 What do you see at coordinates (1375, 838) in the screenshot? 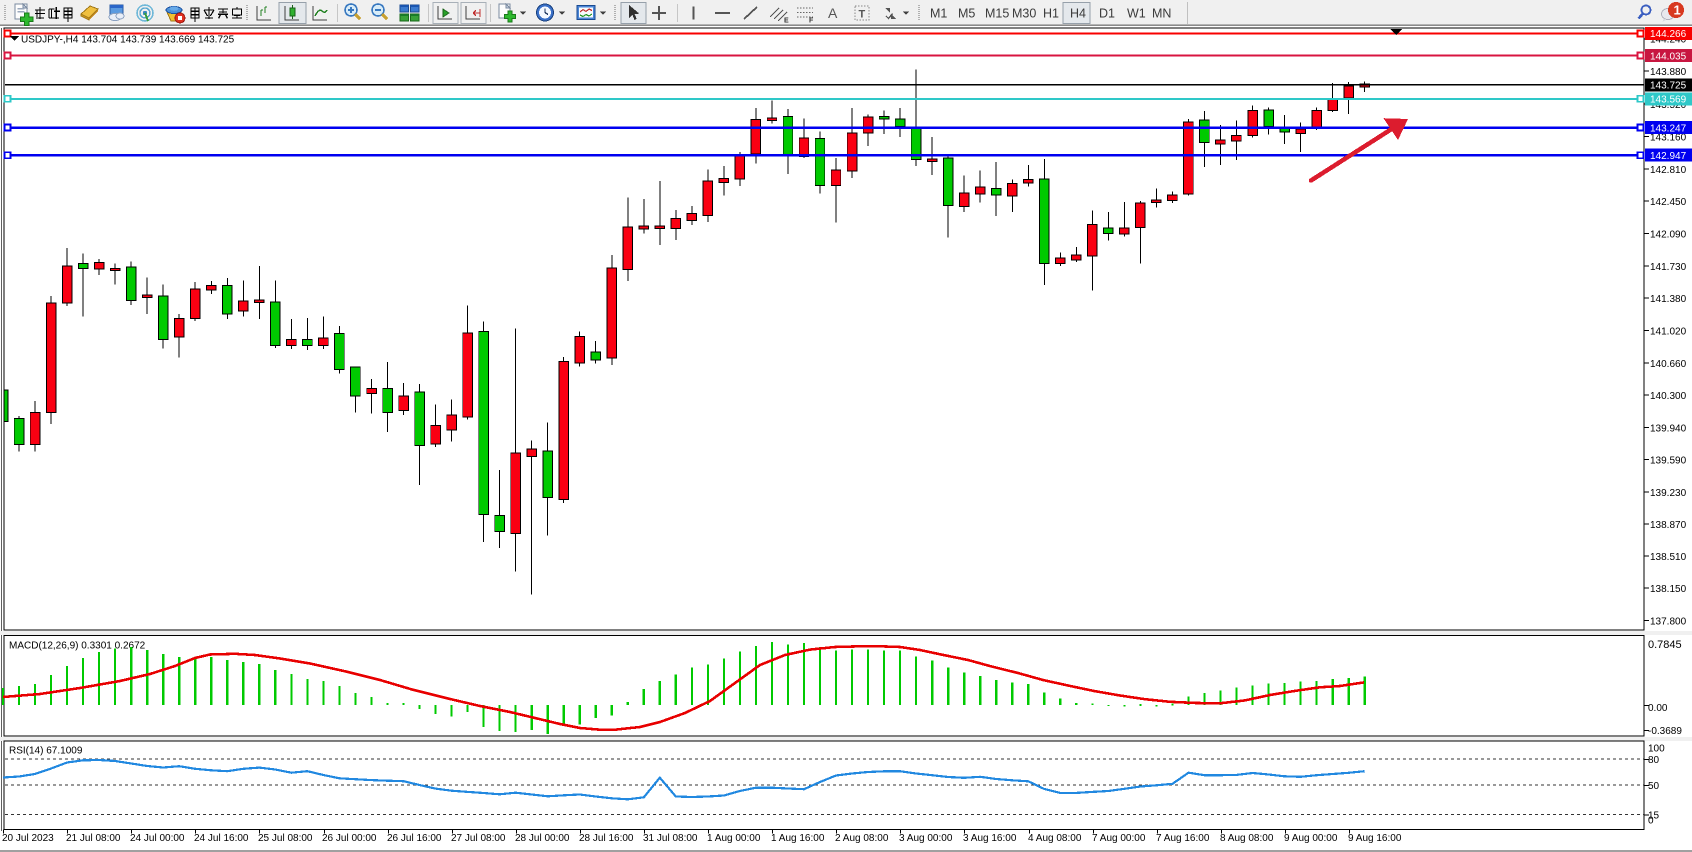
I see `svg-text: 9 Aug 16:00` at bounding box center [1375, 838].